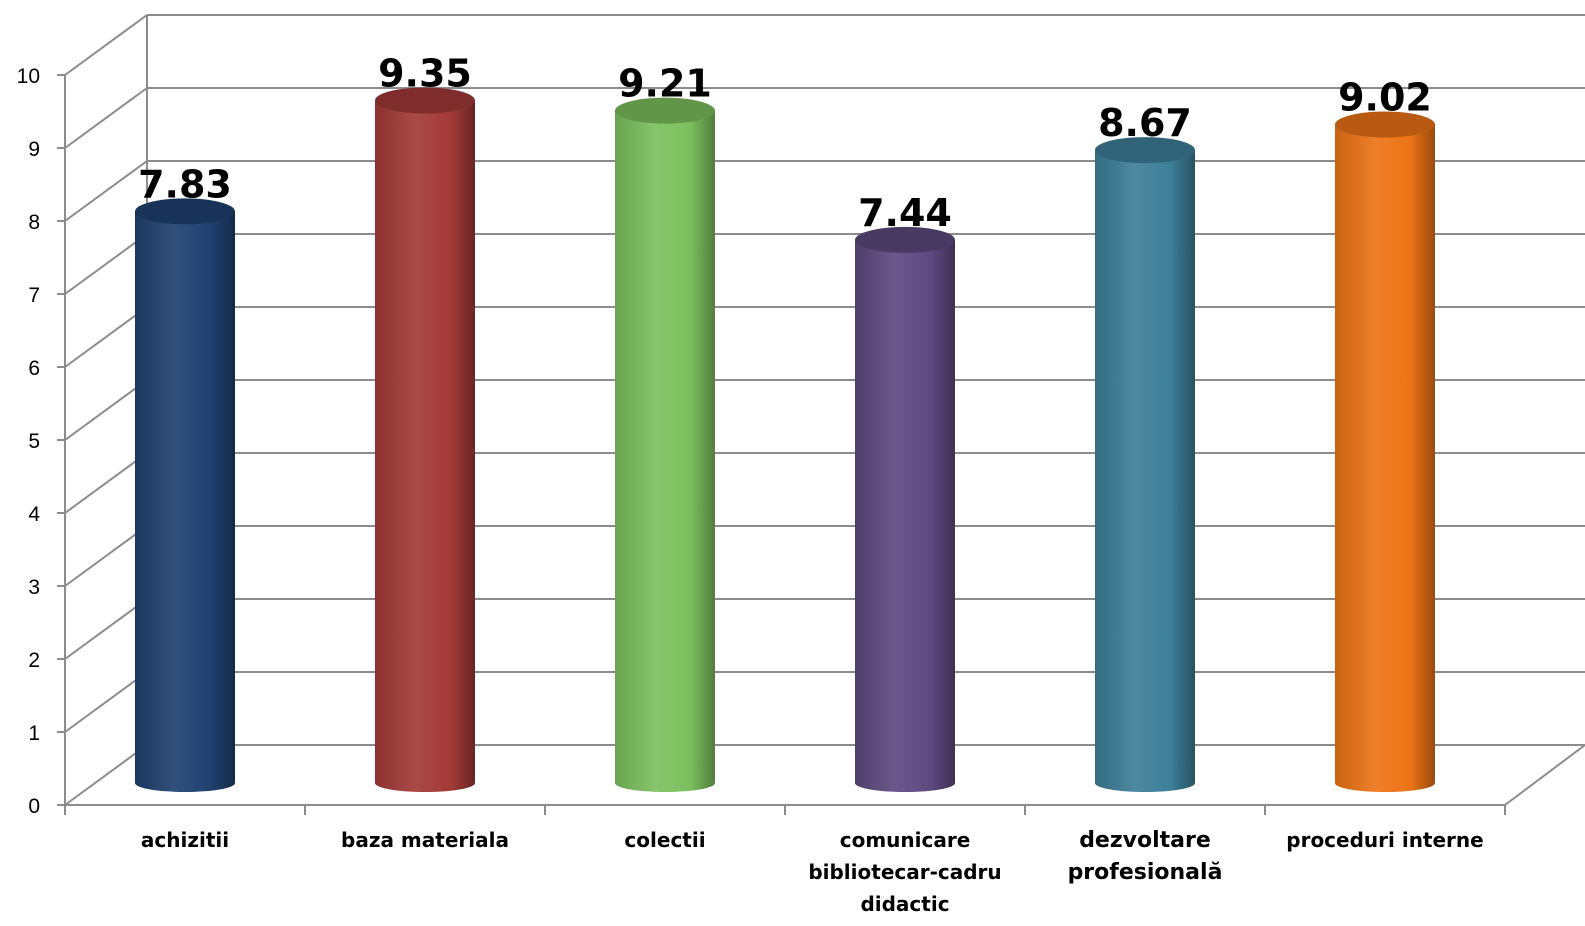  What do you see at coordinates (34, 368) in the screenshot?
I see `y-tick-label: 6` at bounding box center [34, 368].